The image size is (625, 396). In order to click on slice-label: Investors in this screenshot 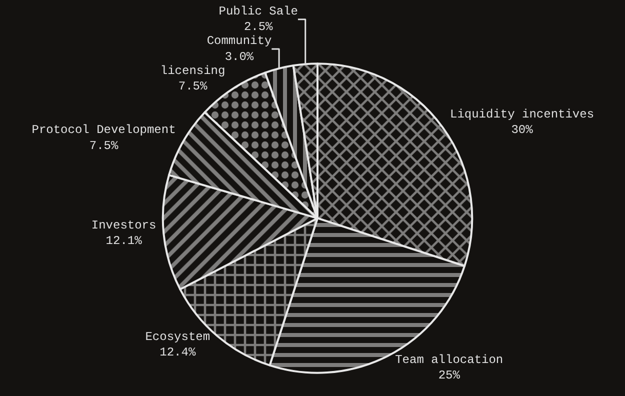, I will do `click(123, 225)`.